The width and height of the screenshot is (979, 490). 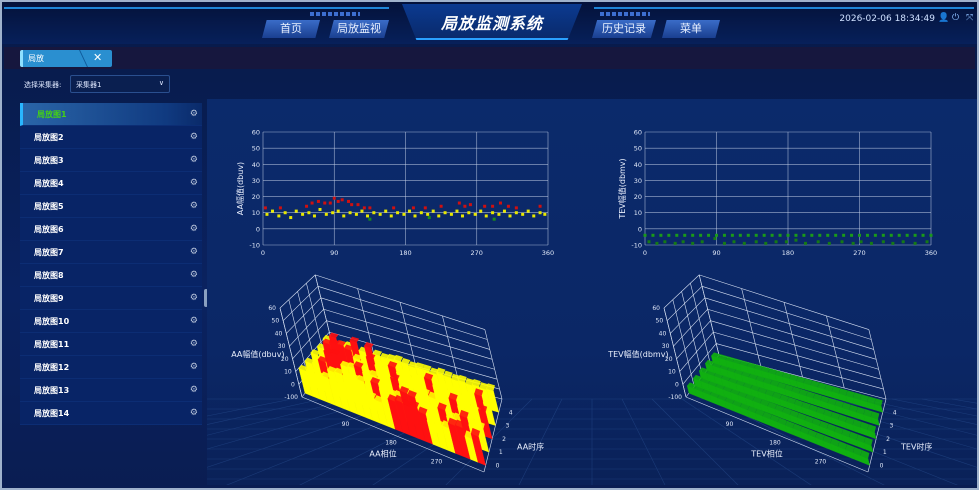 What do you see at coordinates (638, 133) in the screenshot?
I see `y-tick-label: 60` at bounding box center [638, 133].